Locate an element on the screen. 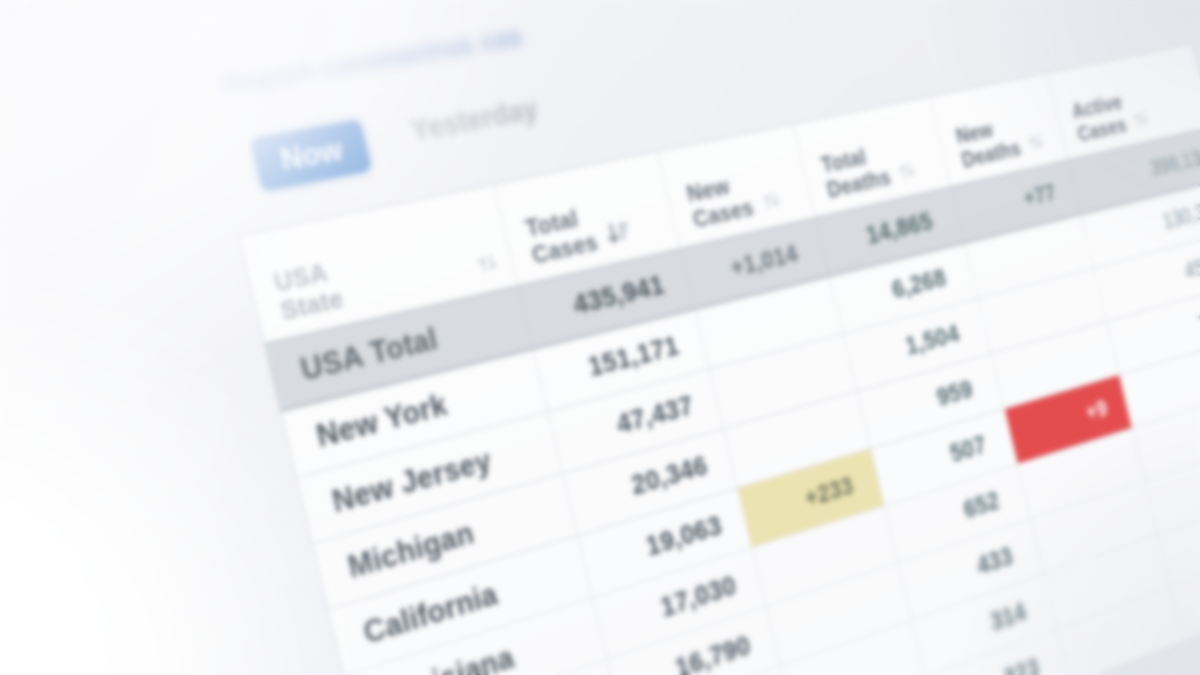  column-label: New Deaths is located at coordinates (988, 144).